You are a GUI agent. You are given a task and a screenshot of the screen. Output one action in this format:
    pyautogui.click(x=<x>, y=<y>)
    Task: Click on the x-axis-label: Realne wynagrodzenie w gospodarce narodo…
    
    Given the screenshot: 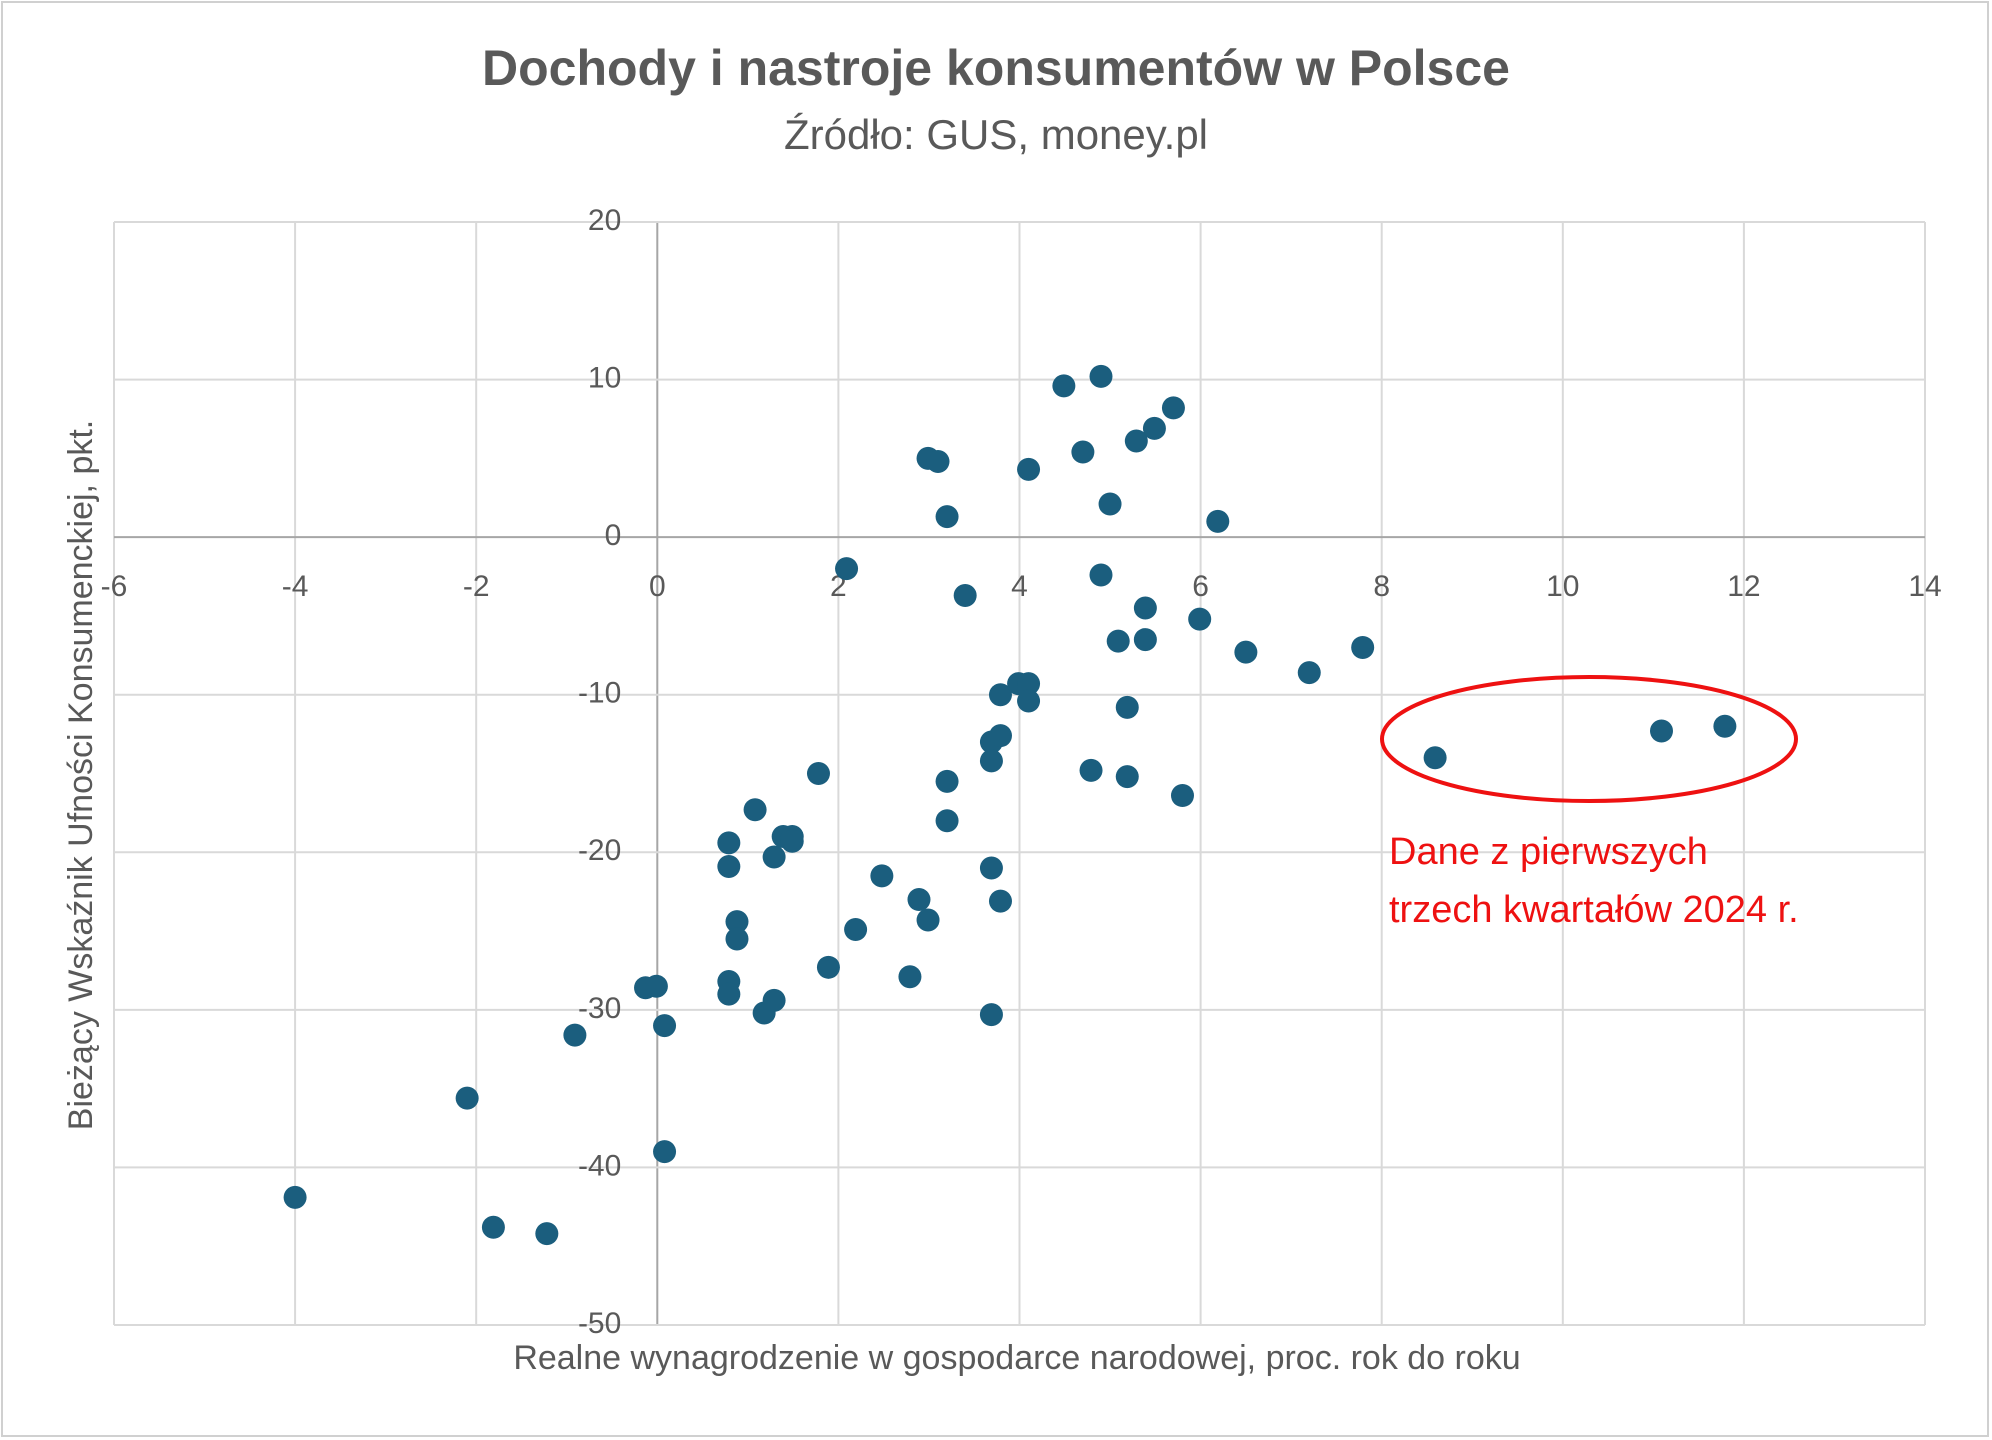 What is the action you would take?
    pyautogui.click(x=1016, y=1358)
    